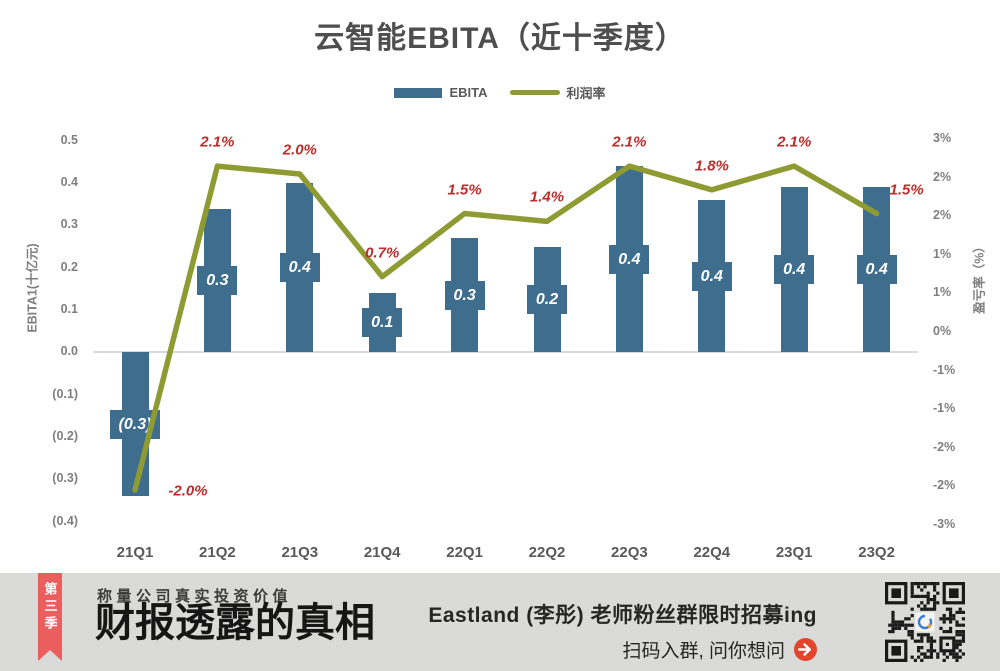  Describe the element at coordinates (217, 280) in the screenshot. I see `bar-value-badge-21Q2: 0.3` at that location.